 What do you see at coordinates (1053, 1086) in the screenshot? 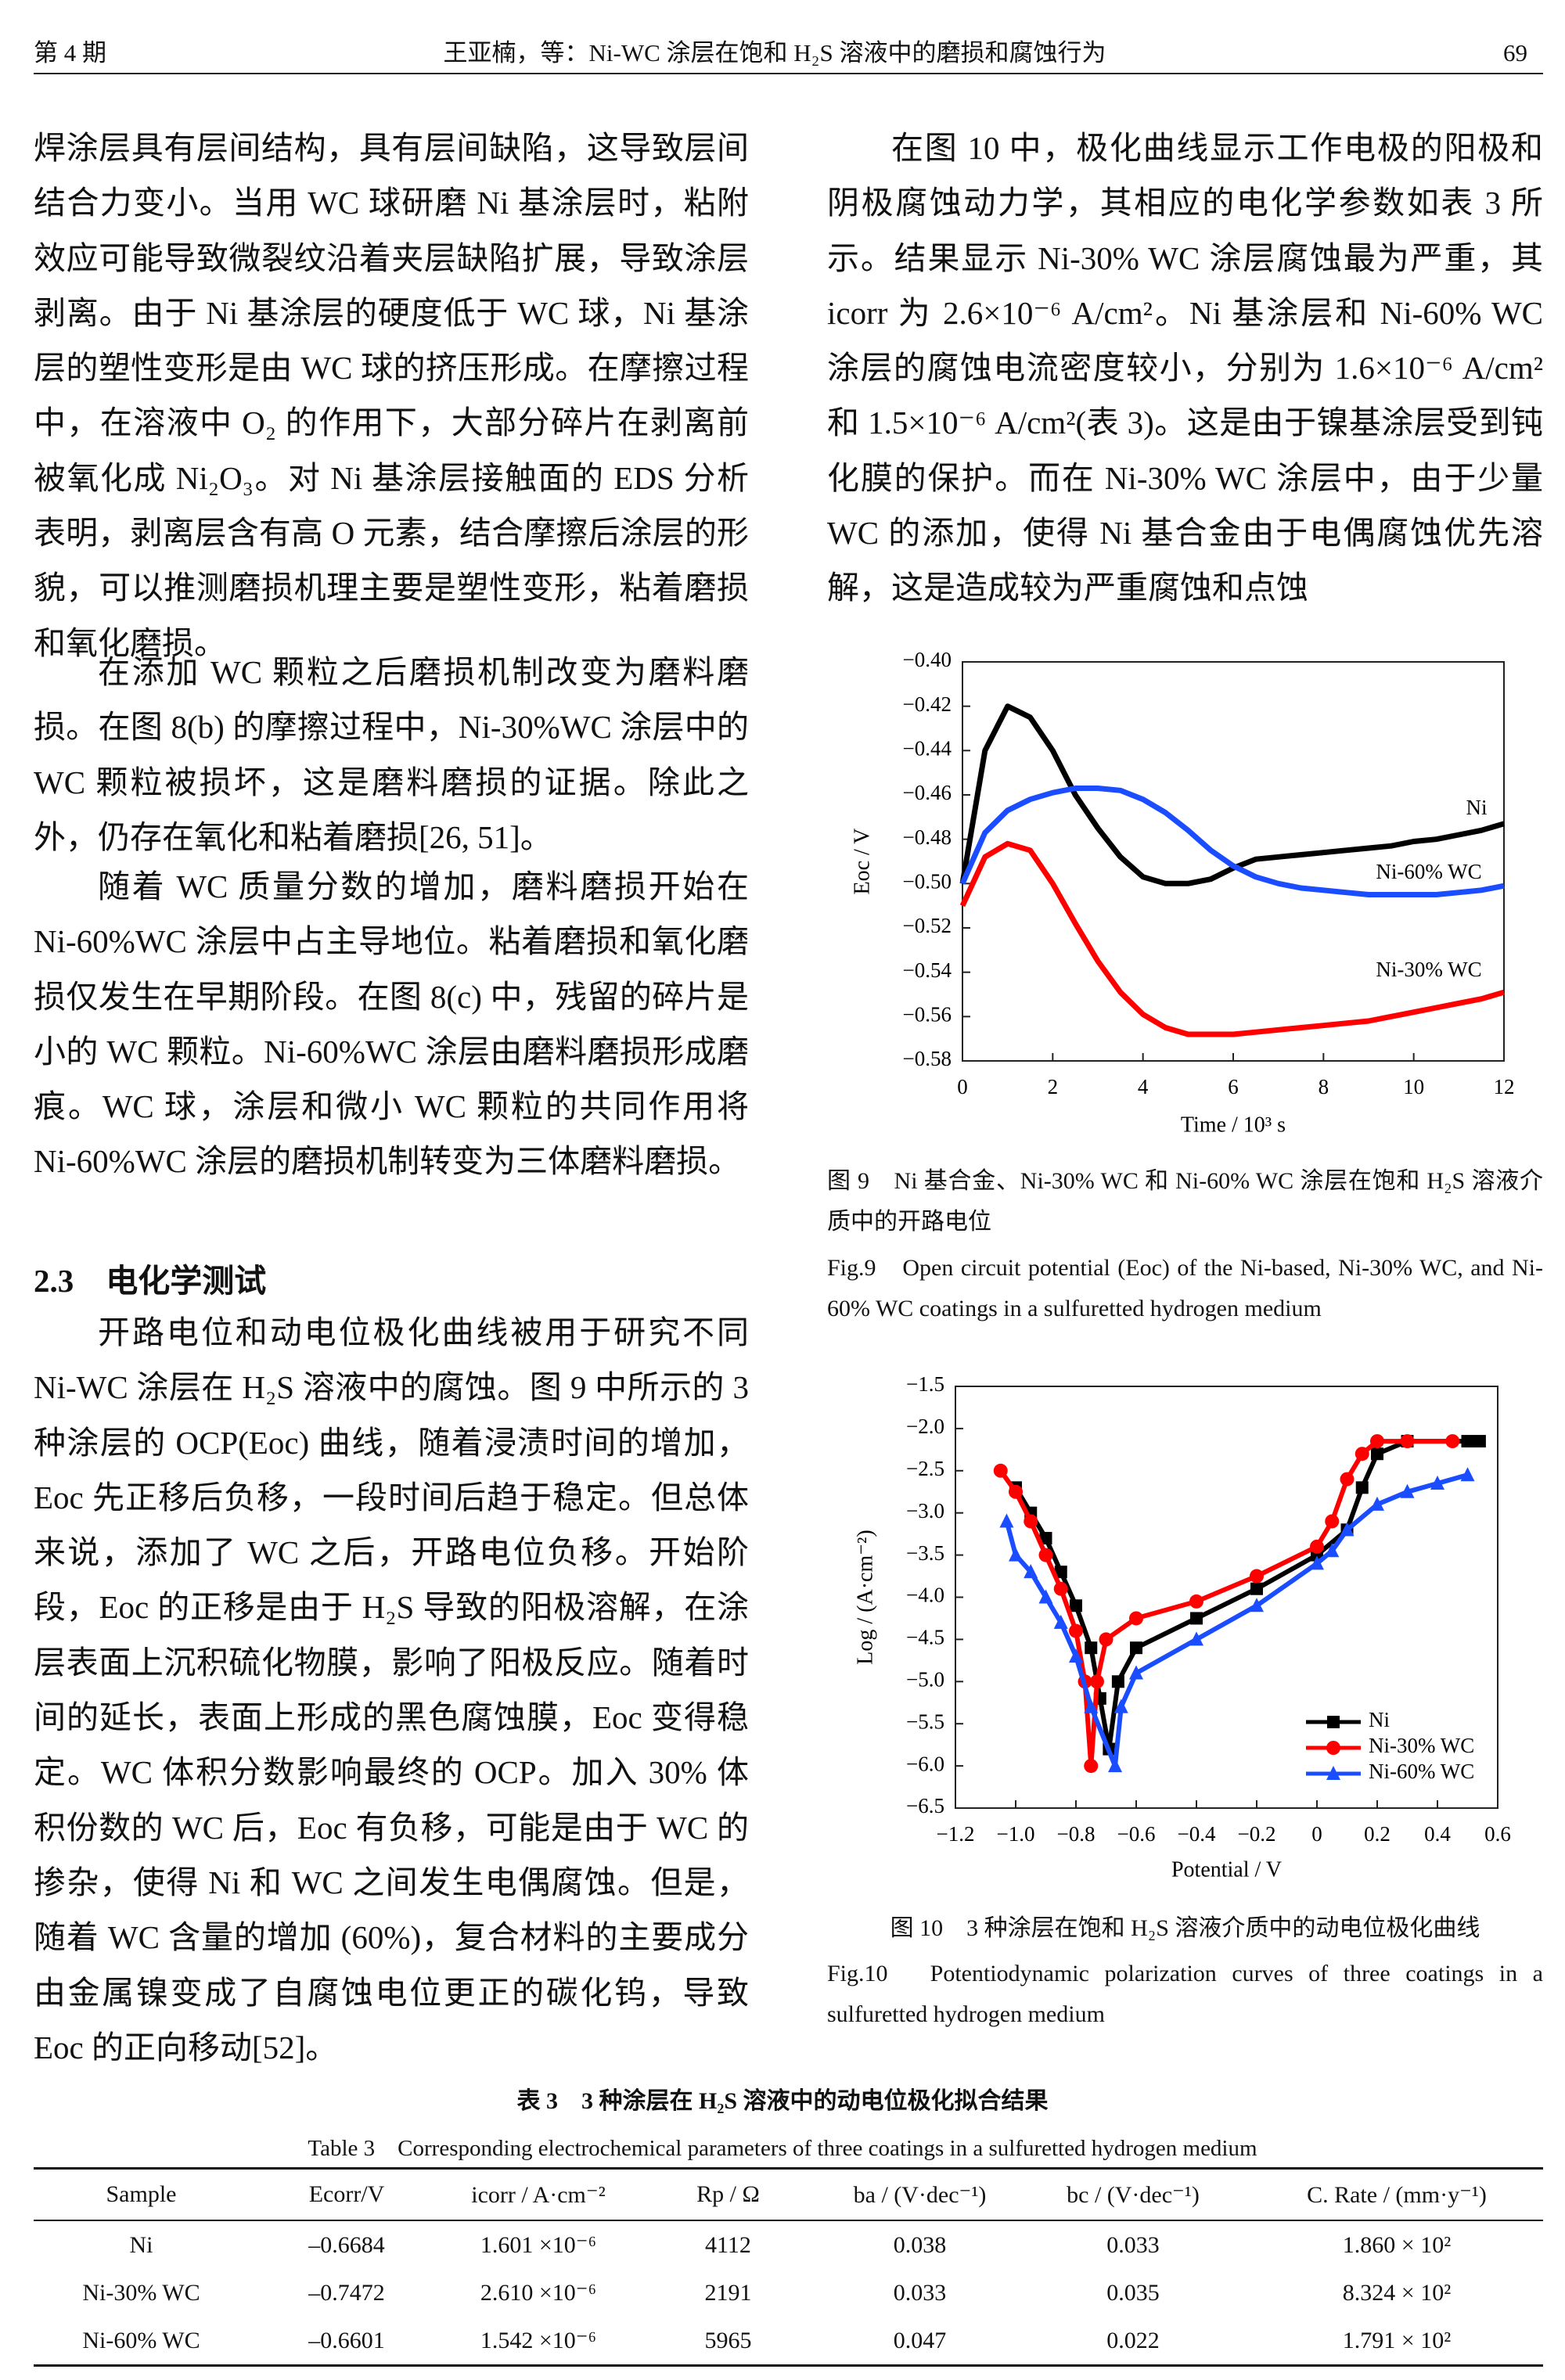
I see `x-tick-label: 2` at bounding box center [1053, 1086].